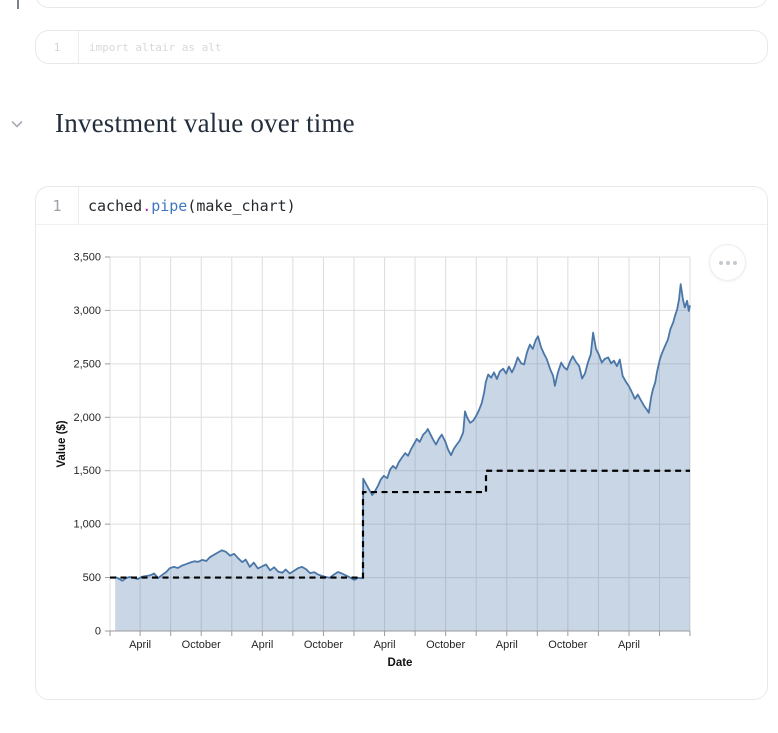 The width and height of the screenshot is (778, 733). I want to click on more-options-button, so click(727, 262).